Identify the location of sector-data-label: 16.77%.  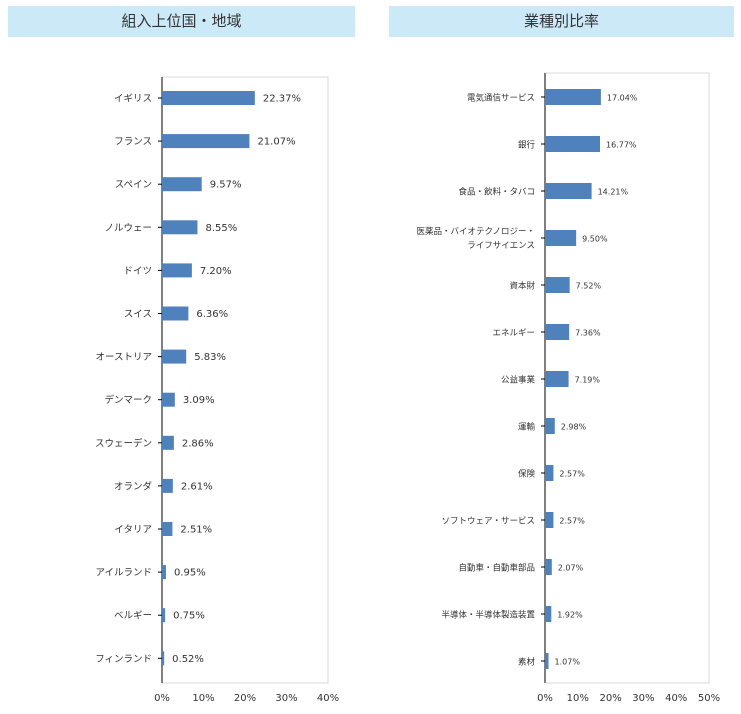
(621, 145).